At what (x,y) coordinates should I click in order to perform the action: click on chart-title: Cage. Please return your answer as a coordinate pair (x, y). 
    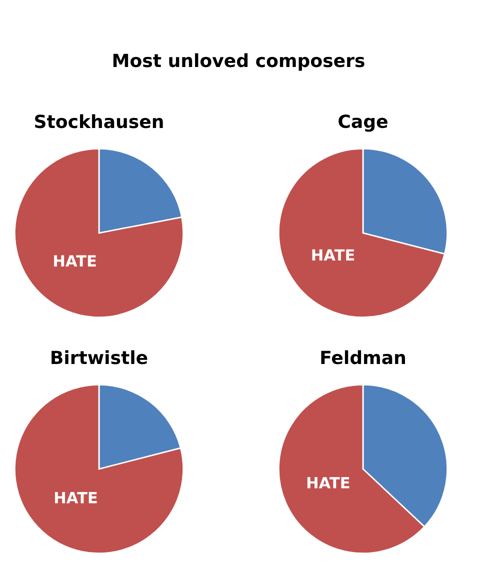
    Looking at the image, I should click on (363, 123).